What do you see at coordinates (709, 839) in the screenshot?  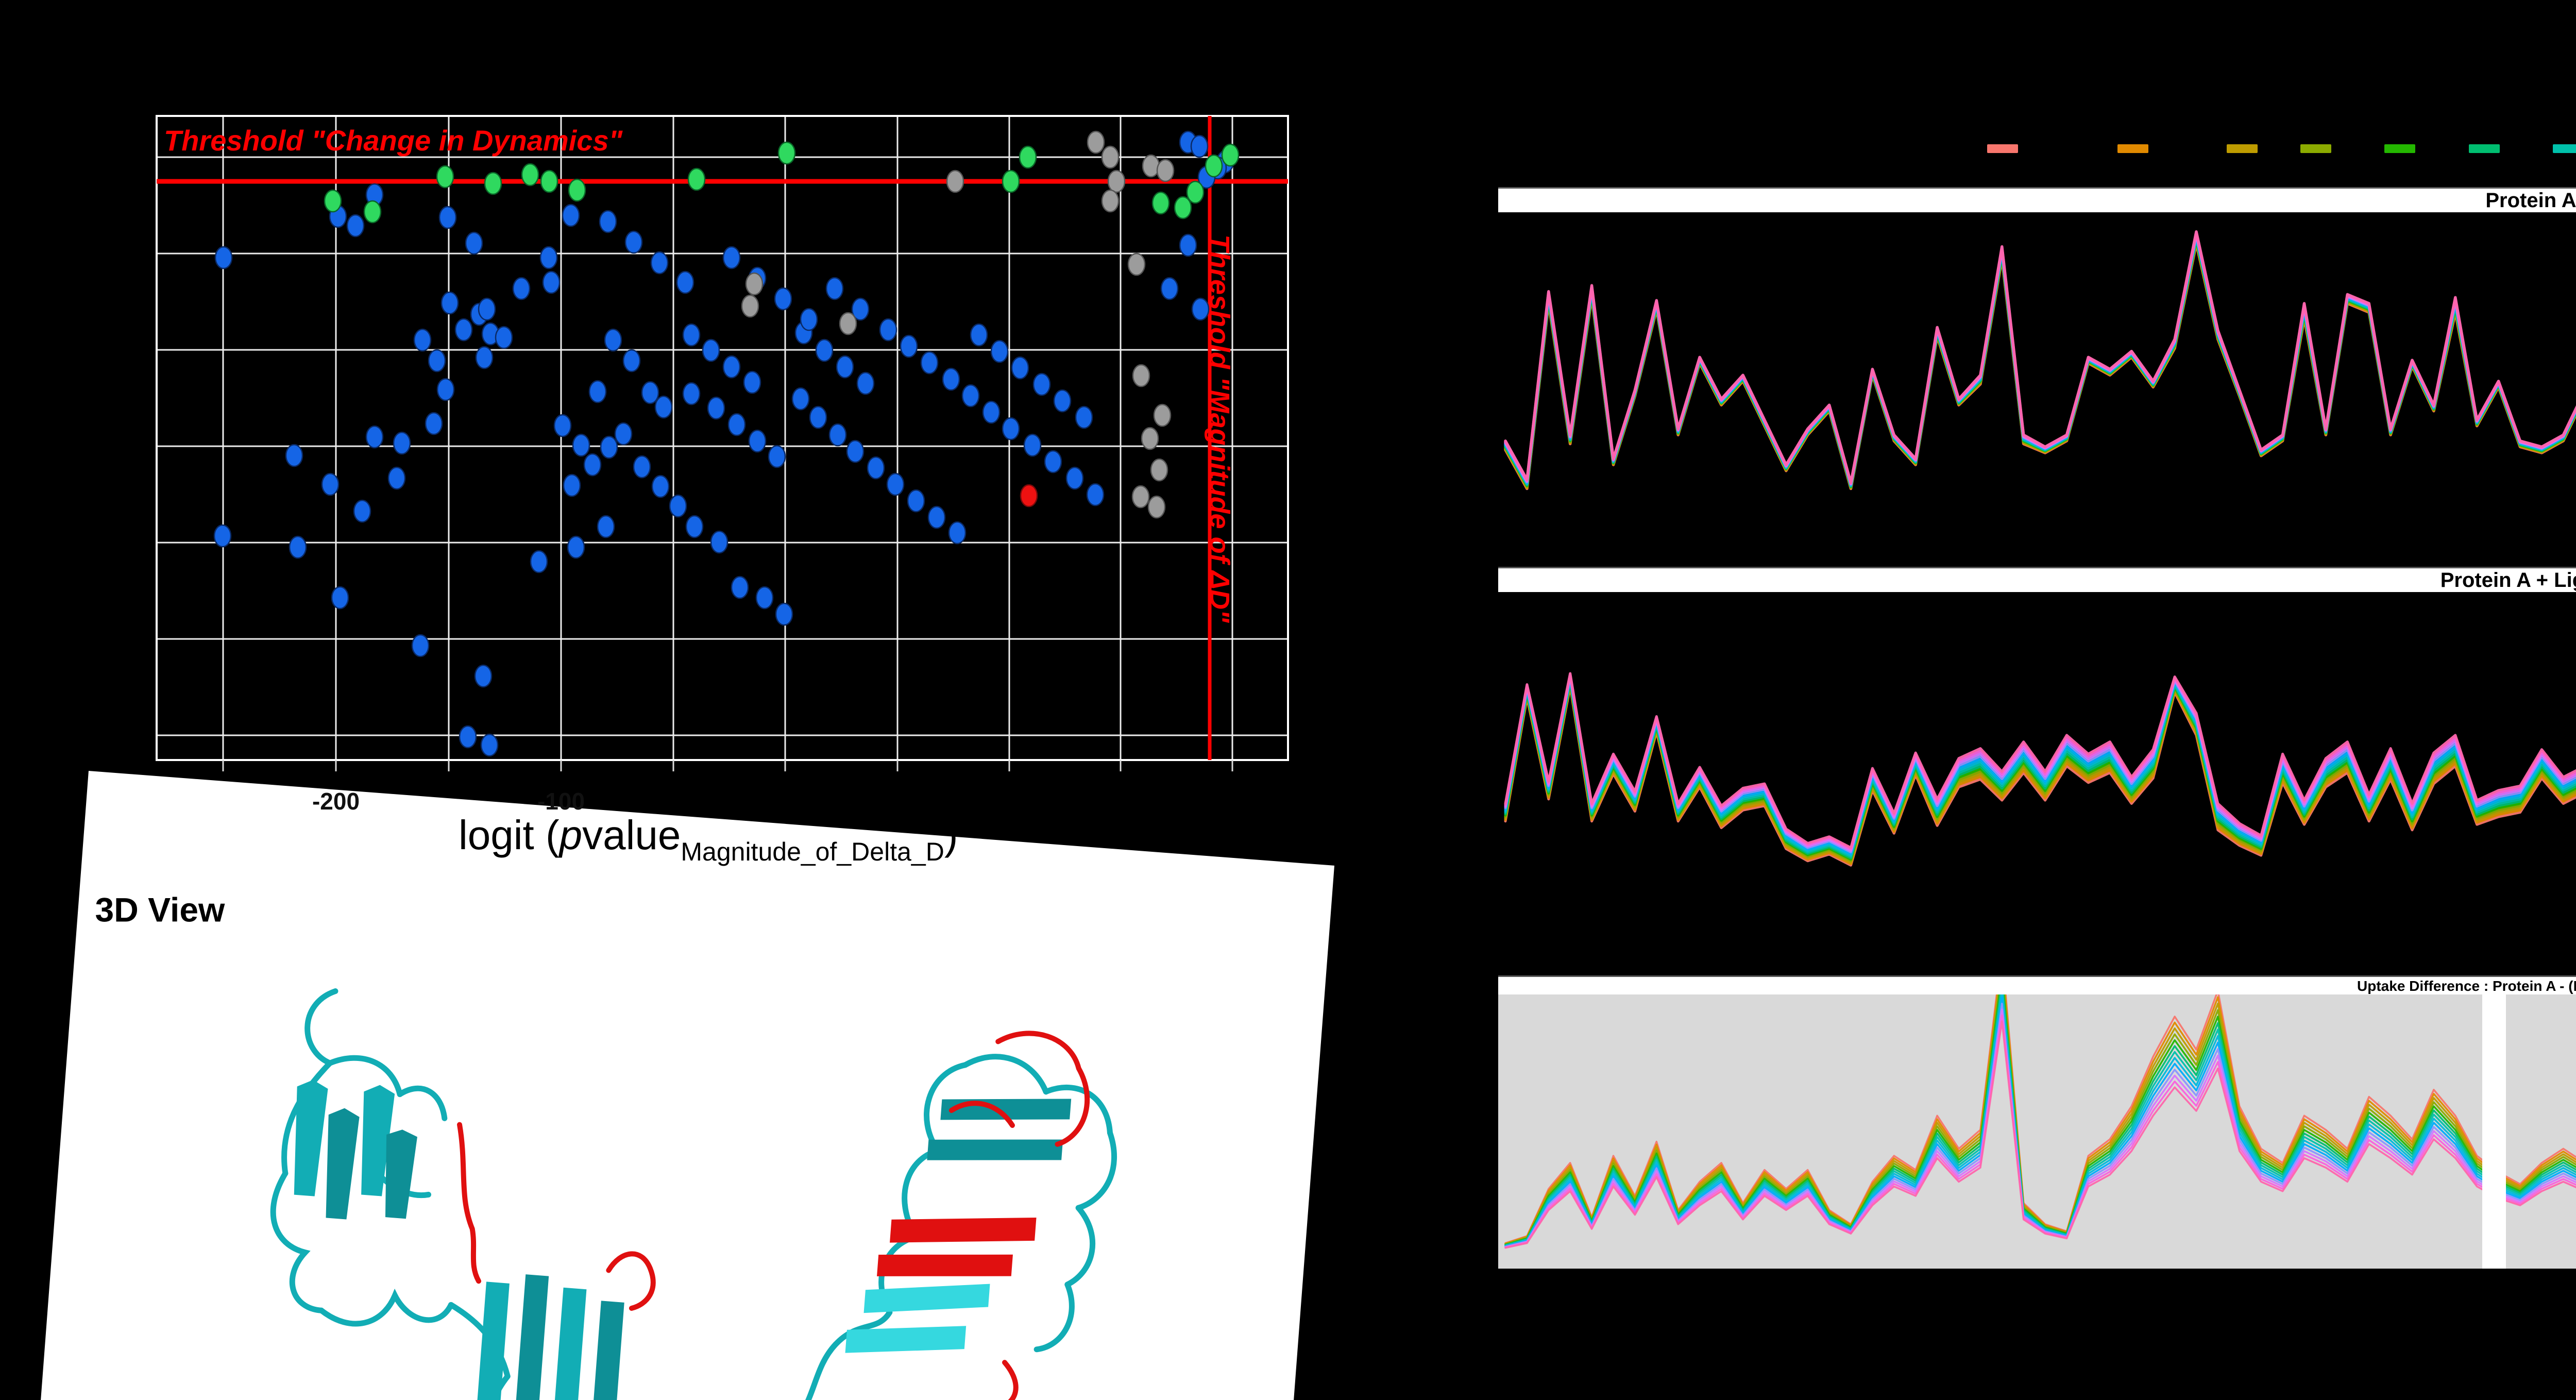 I see `volcano-x-axis-label: logit (pvalueMagnitude_of_Delta_D)` at bounding box center [709, 839].